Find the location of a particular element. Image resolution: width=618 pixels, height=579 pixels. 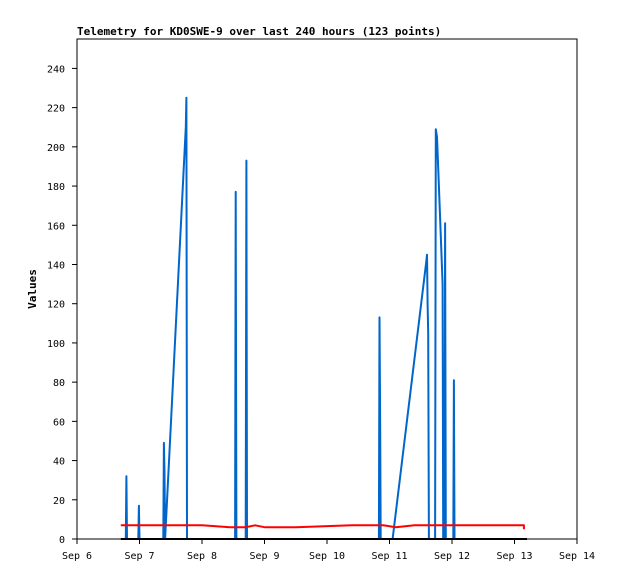

y-axis: 0 20 40 60 80 100 120 140 160 180 200 220 240 is located at coordinates (62, 305).